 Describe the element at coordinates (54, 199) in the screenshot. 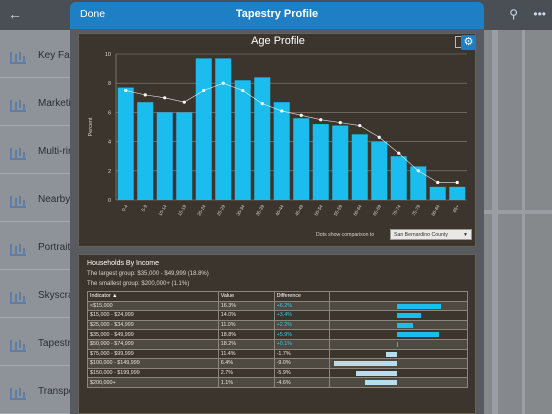

I see `background-list-label: Nearby` at that location.